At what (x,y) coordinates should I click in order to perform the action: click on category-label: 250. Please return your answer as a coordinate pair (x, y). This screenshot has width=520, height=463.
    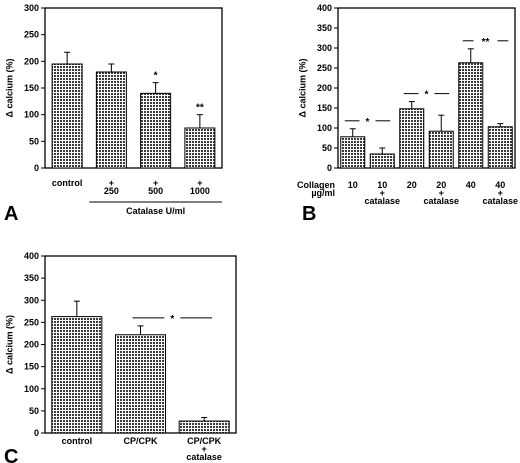
    Looking at the image, I should click on (111, 191).